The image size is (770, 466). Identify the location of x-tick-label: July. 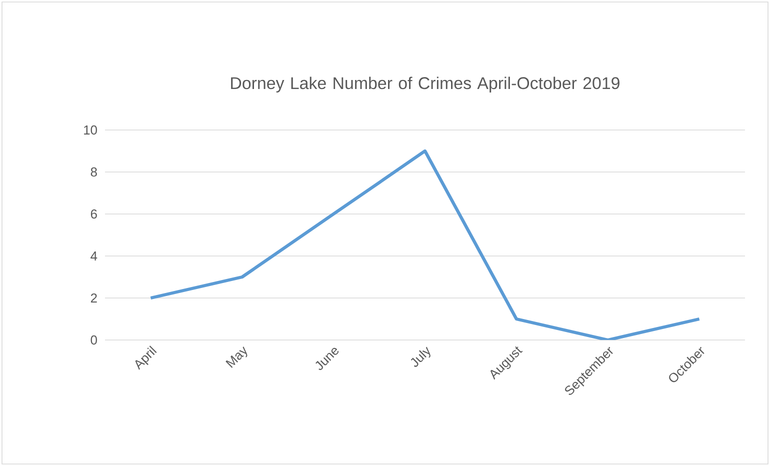
(420, 356).